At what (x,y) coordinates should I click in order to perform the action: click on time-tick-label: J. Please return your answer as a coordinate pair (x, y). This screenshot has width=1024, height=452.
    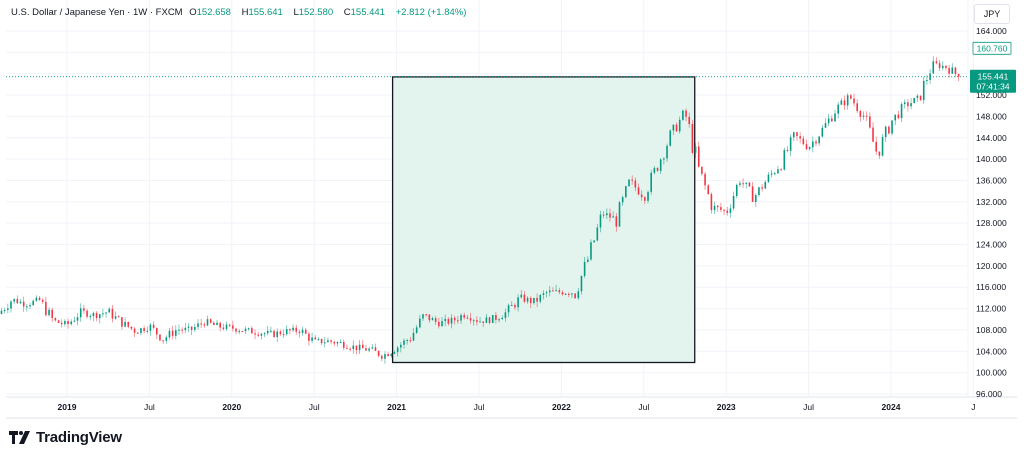
    Looking at the image, I should click on (973, 407).